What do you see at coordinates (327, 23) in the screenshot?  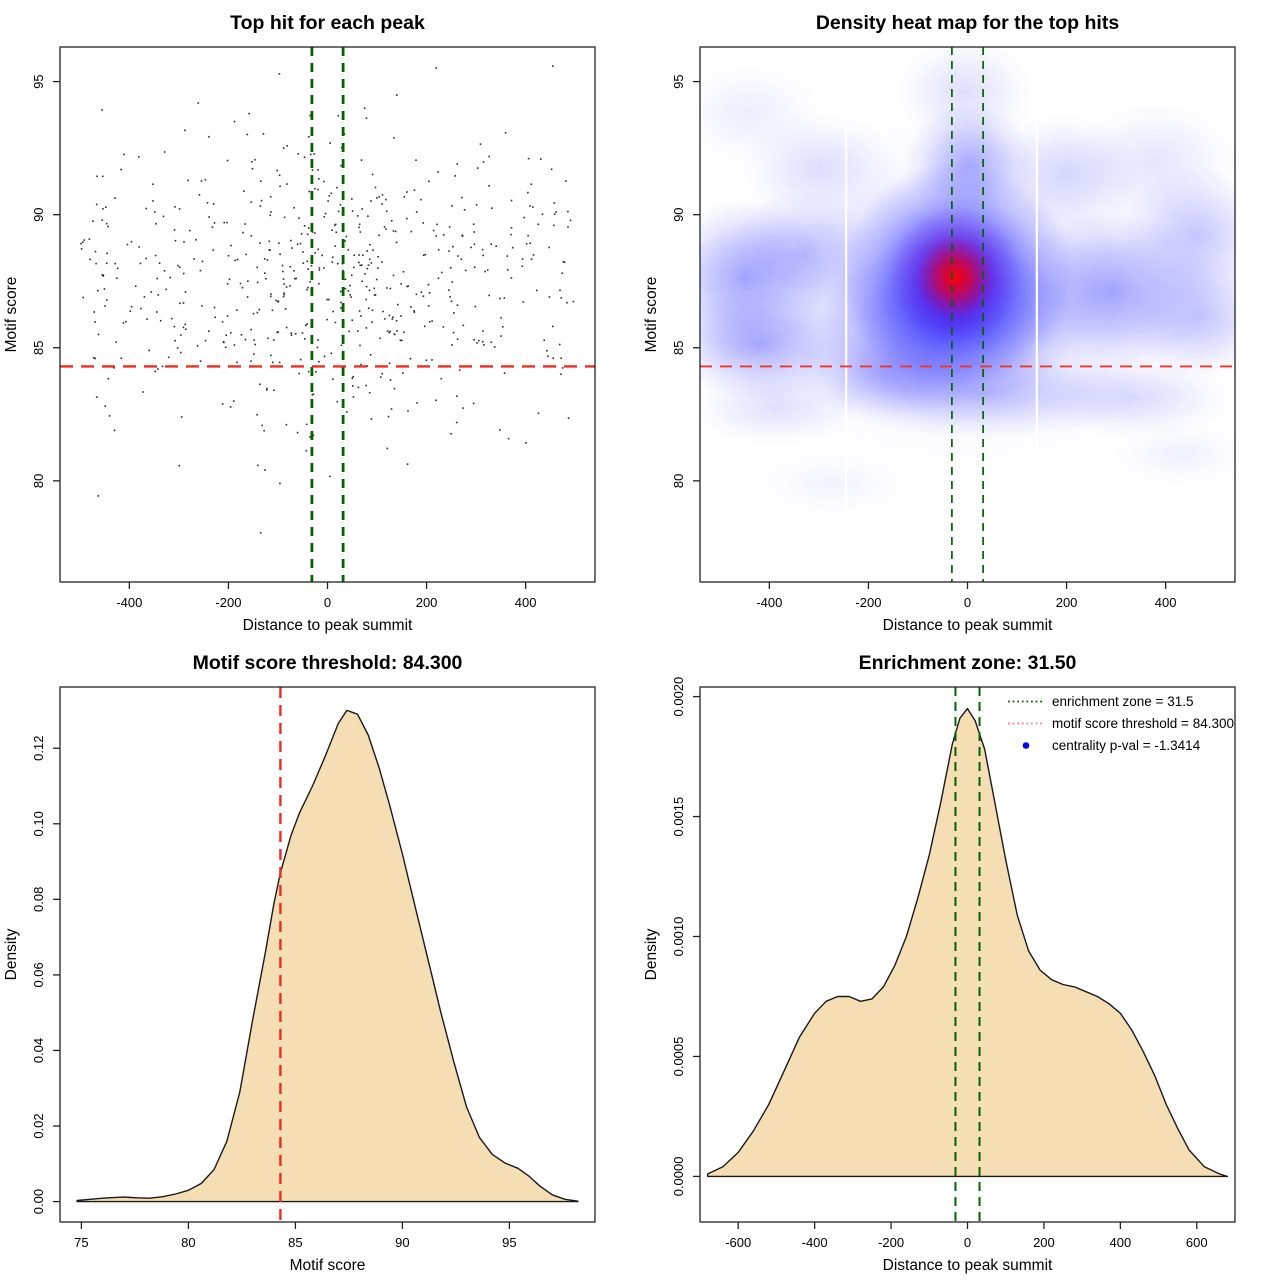 I see `plot-title: Top hit for each peak` at bounding box center [327, 23].